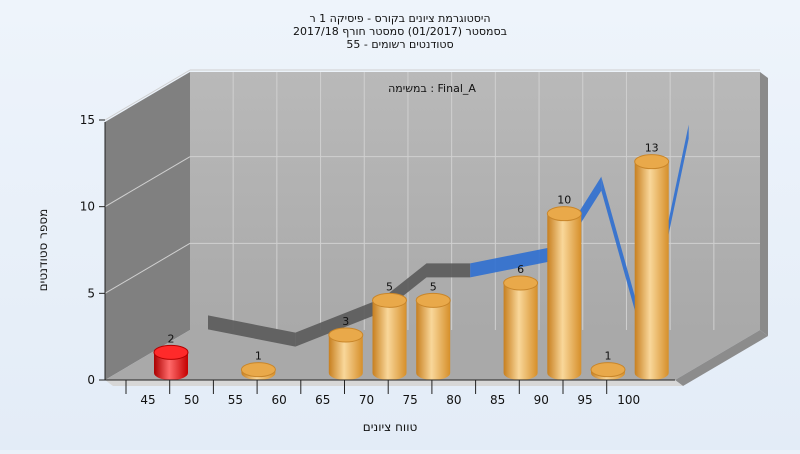 The width and height of the screenshot is (800, 454). I want to click on chart-title-line-2: בסמסטר (01/2017) סמסטר חורף 2017/18, so click(400, 31).